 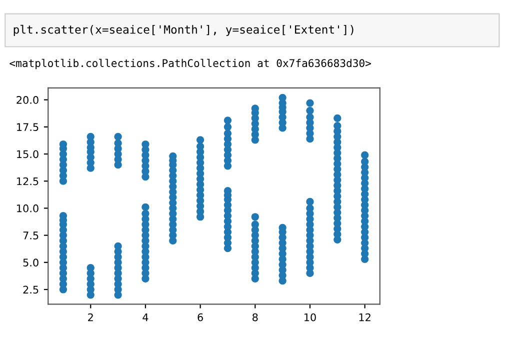 I want to click on text: plt.scatter(x=seaice['Month'], y=seaice['Extent']), so click(x=184, y=30).